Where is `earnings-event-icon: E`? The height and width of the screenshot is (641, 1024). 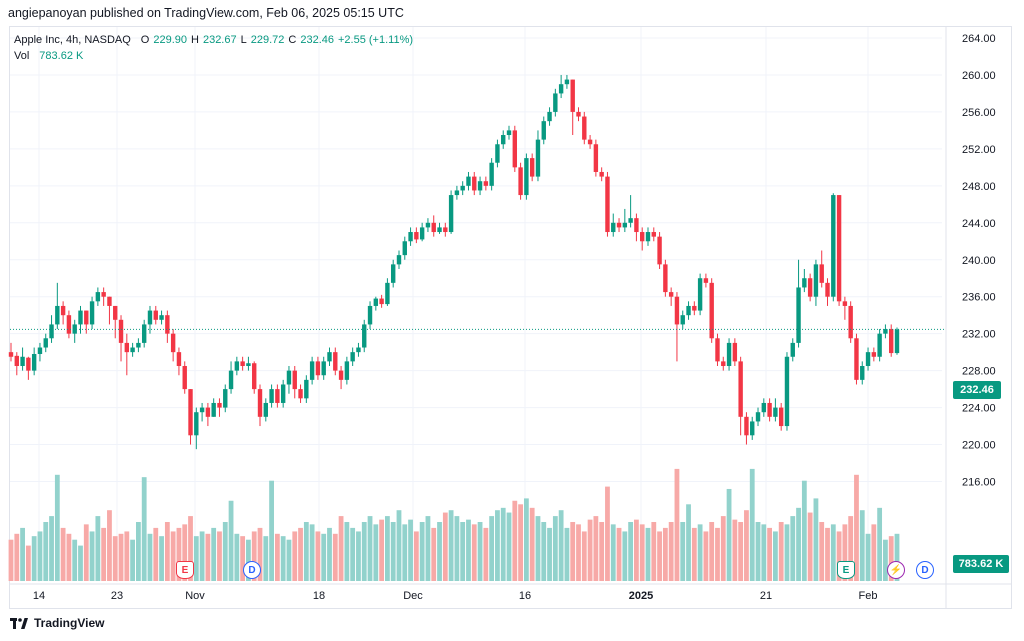
earnings-event-icon: E is located at coordinates (185, 570).